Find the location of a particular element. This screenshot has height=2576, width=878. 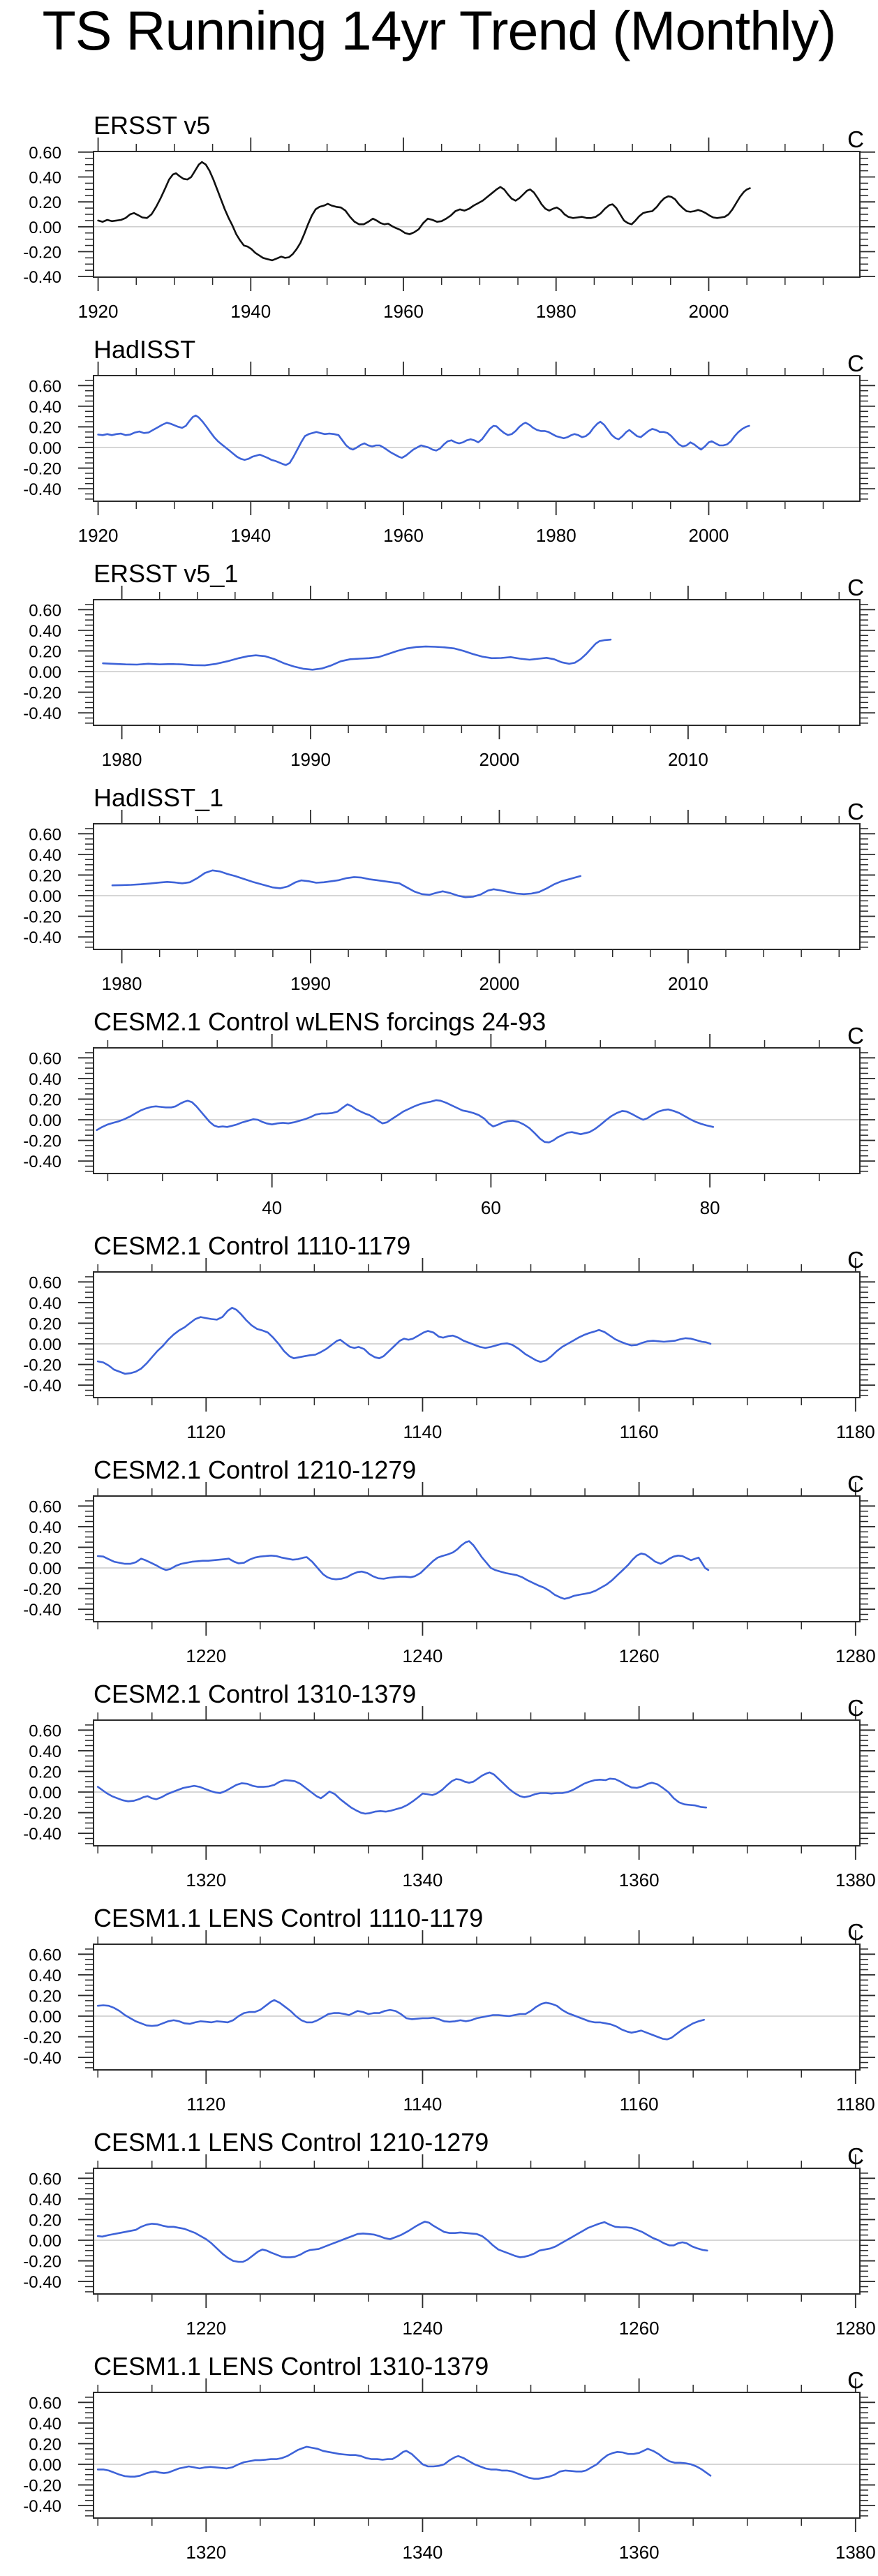

x-tick-label: 80 is located at coordinates (710, 1207).